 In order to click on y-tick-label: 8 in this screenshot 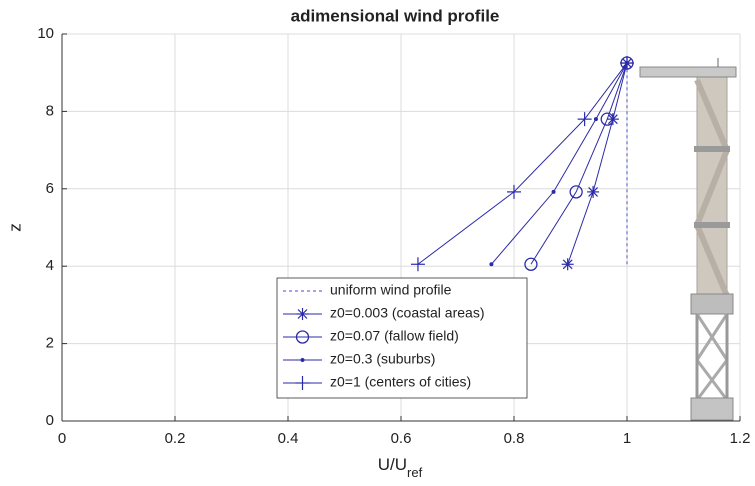, I will do `click(50, 110)`.